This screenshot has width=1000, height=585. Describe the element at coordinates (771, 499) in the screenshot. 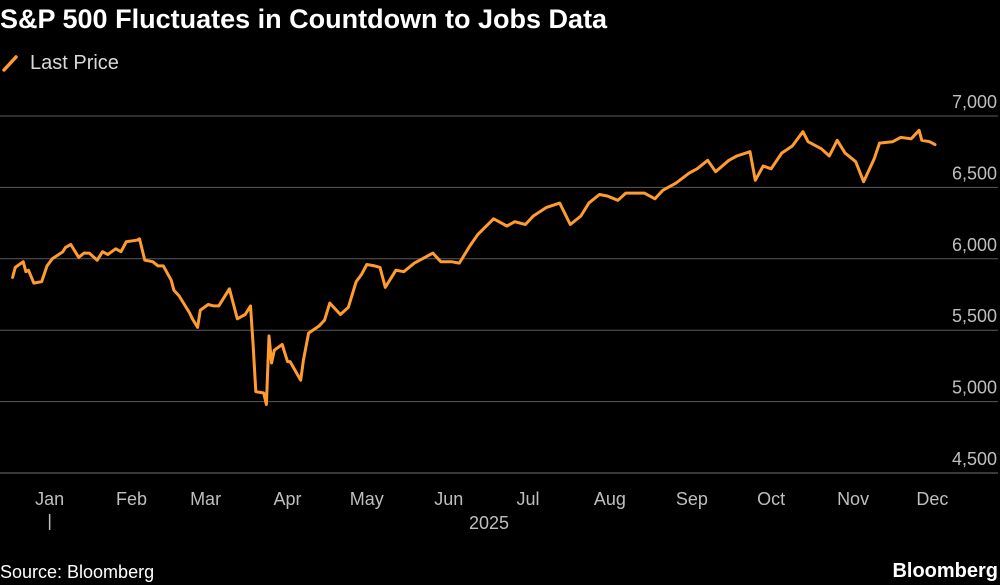

I see `x-tick-label: Oct` at that location.